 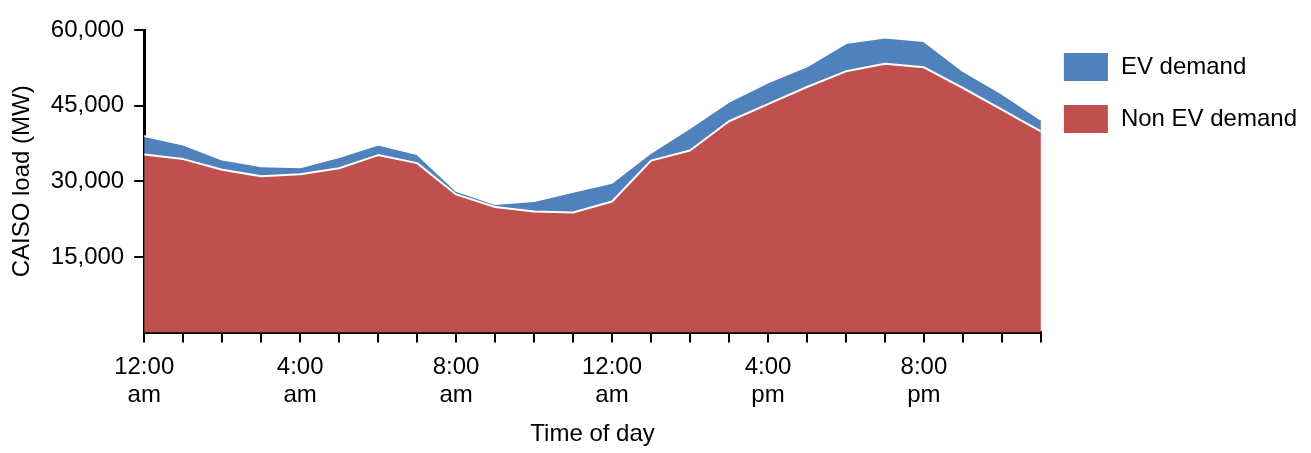 I want to click on x-tick-label: 4:00 am, so click(x=300, y=379).